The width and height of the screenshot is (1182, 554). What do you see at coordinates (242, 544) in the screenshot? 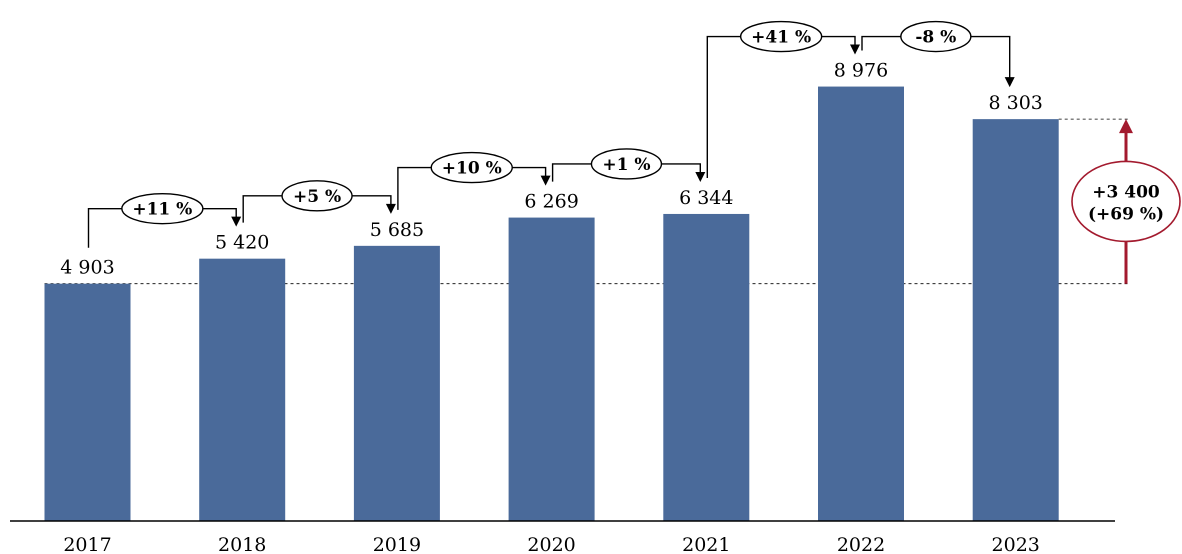
I see `x-tick-label-2018: 2018` at bounding box center [242, 544].